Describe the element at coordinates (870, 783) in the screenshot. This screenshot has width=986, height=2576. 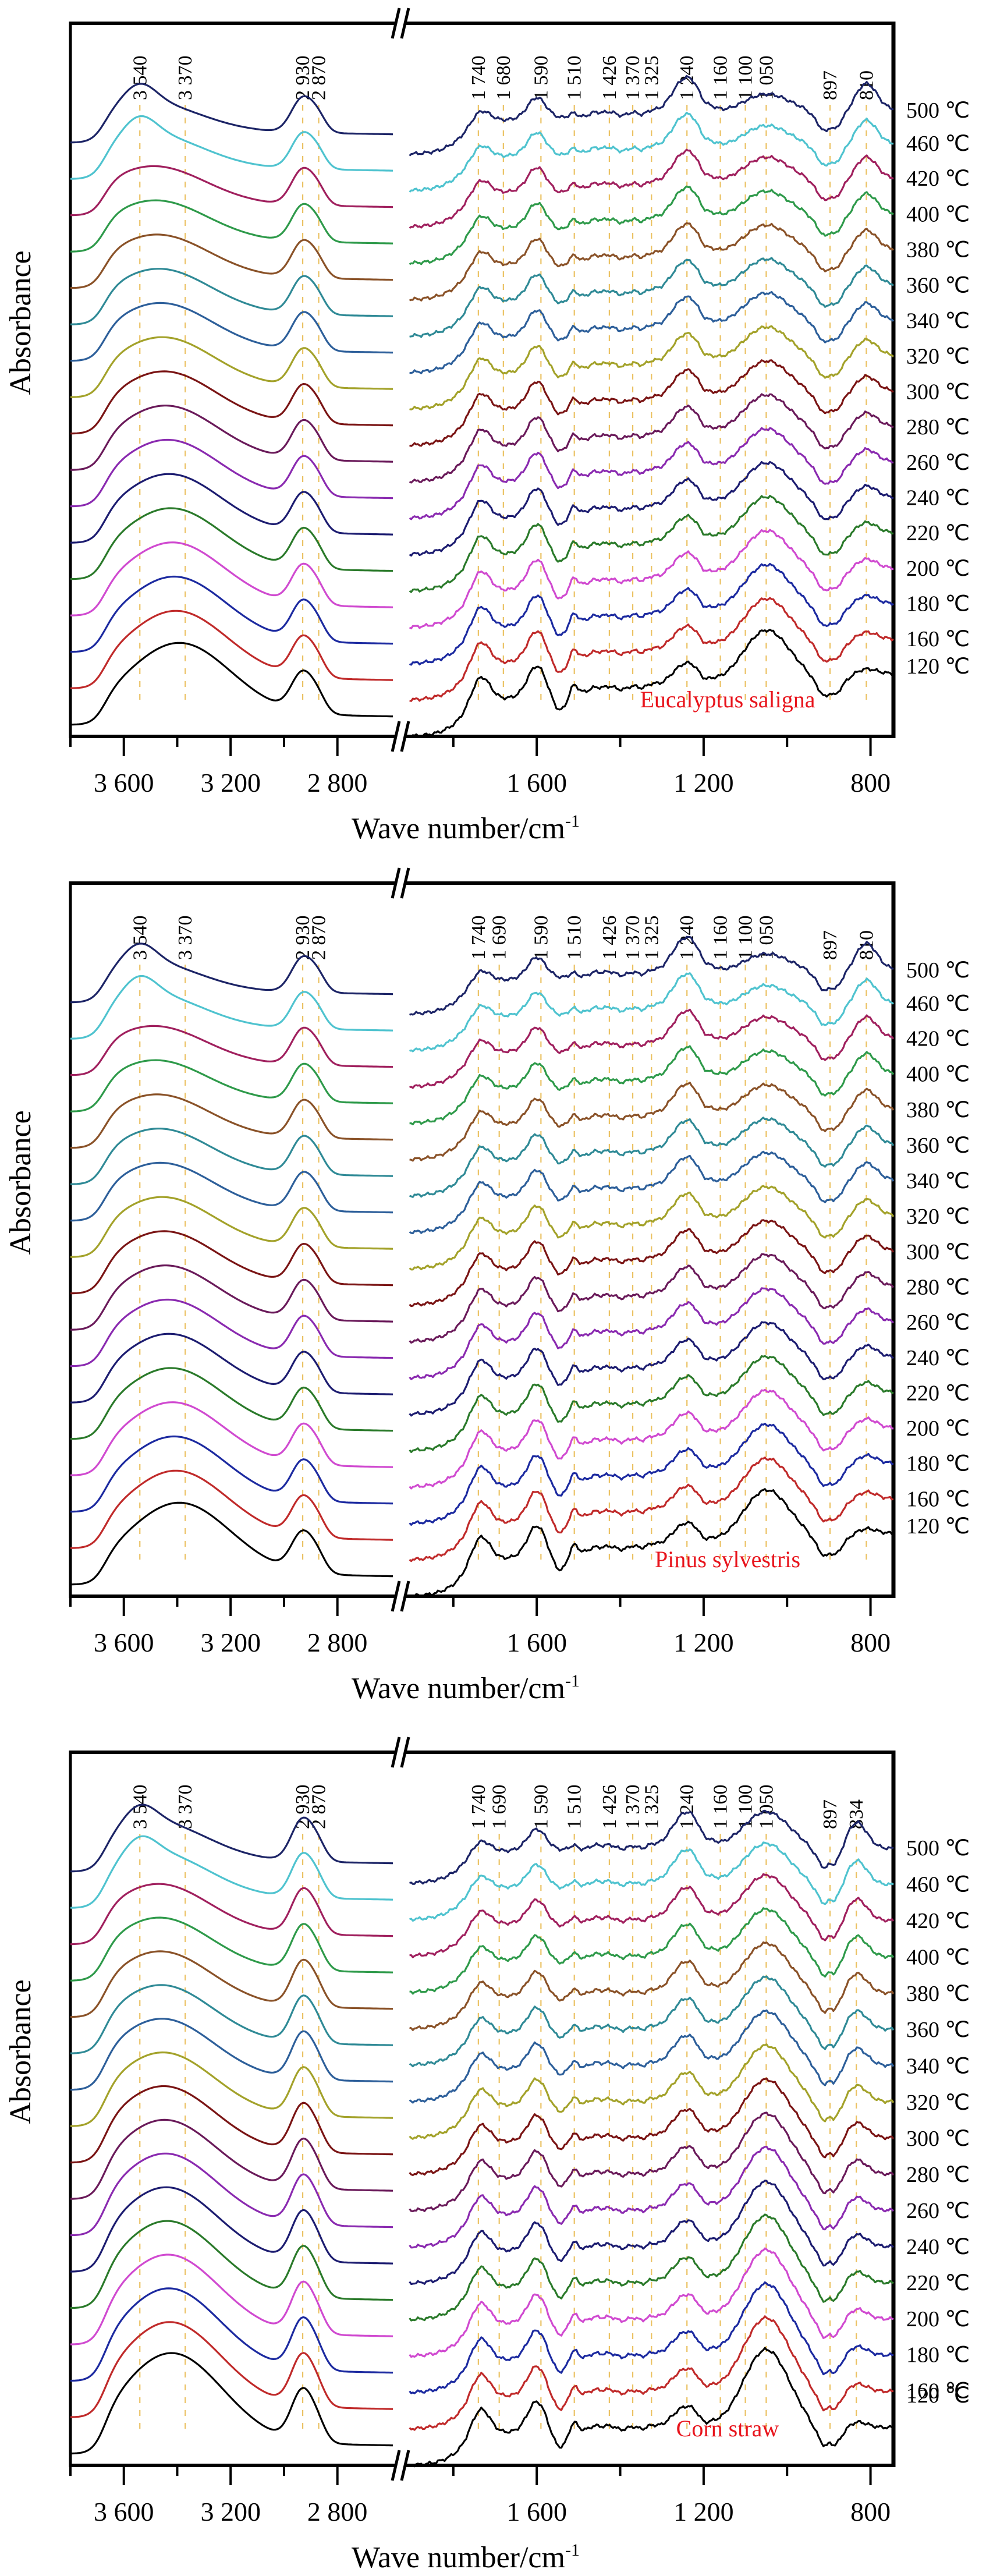
I see `x-tick-label: 800` at that location.